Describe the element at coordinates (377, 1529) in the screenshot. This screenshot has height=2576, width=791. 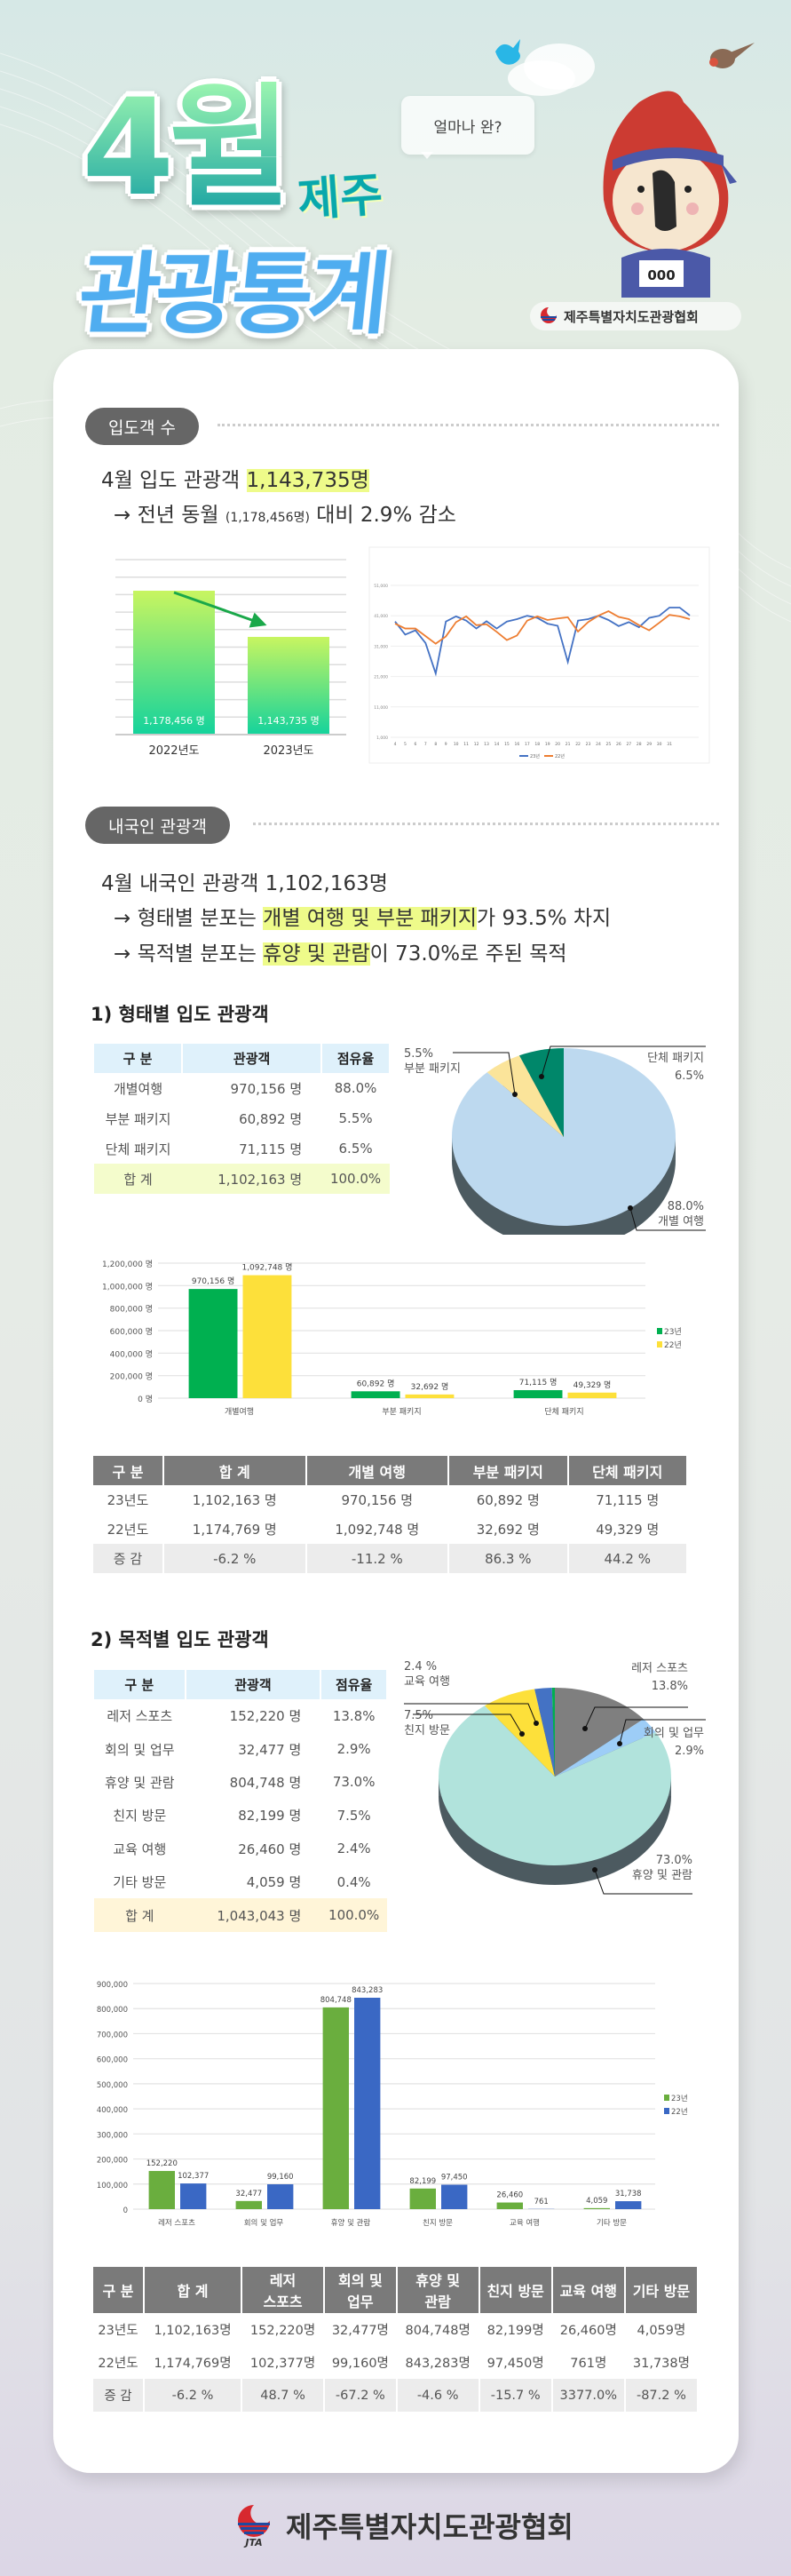
I see `table-cell: 1,092,748 명` at that location.